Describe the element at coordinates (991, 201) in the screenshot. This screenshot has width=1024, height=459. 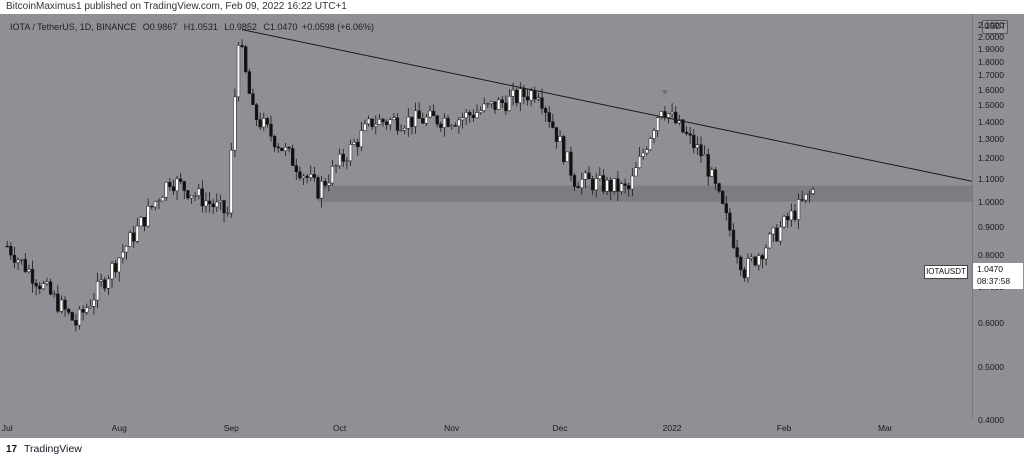
I see `price-tick-label: 1.0000` at that location.